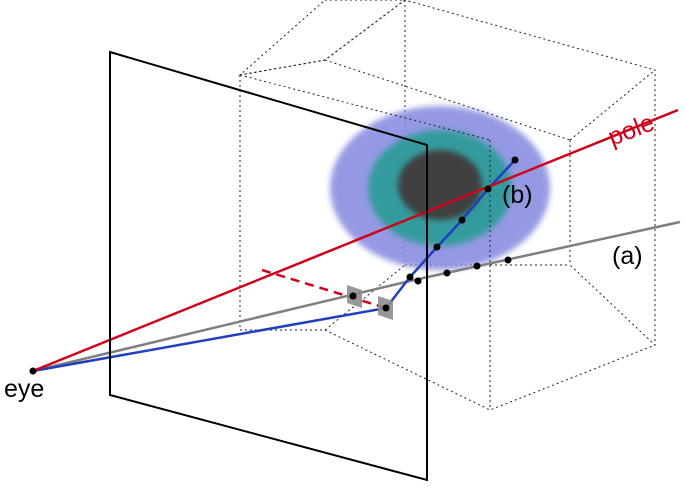 The height and width of the screenshot is (489, 685). I want to click on pole-projection-dash, so click(324, 289).